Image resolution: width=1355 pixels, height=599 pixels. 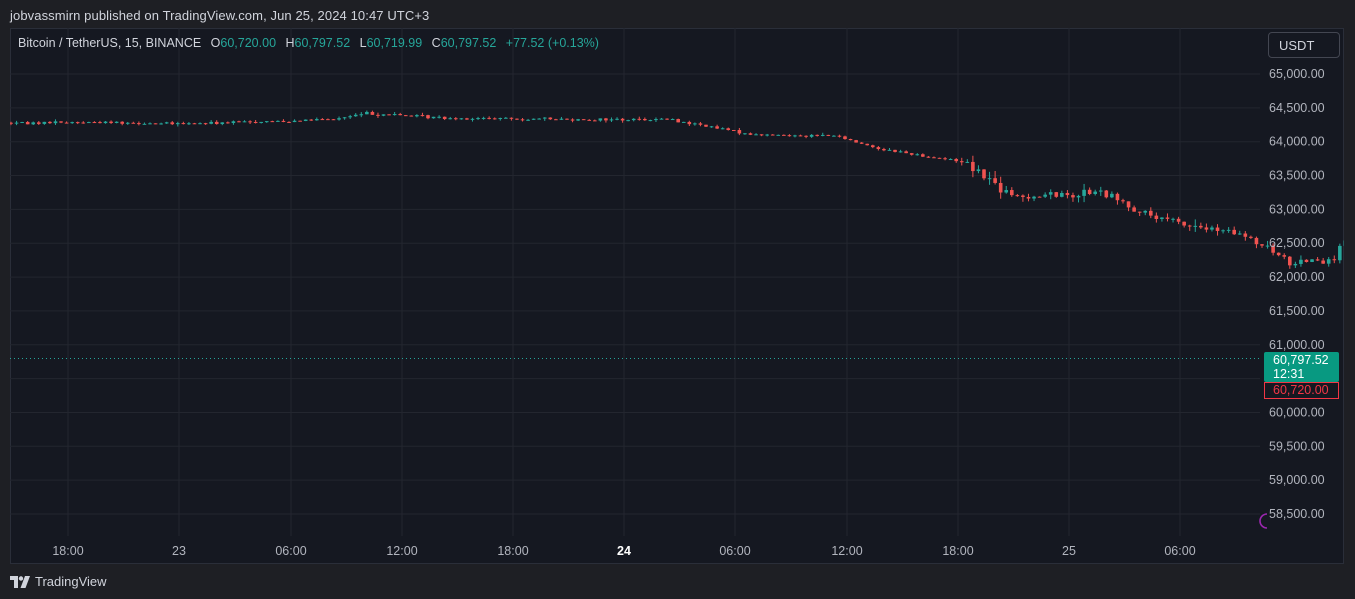 I want to click on y-tick-label: 63,000.00, so click(x=1297, y=209).